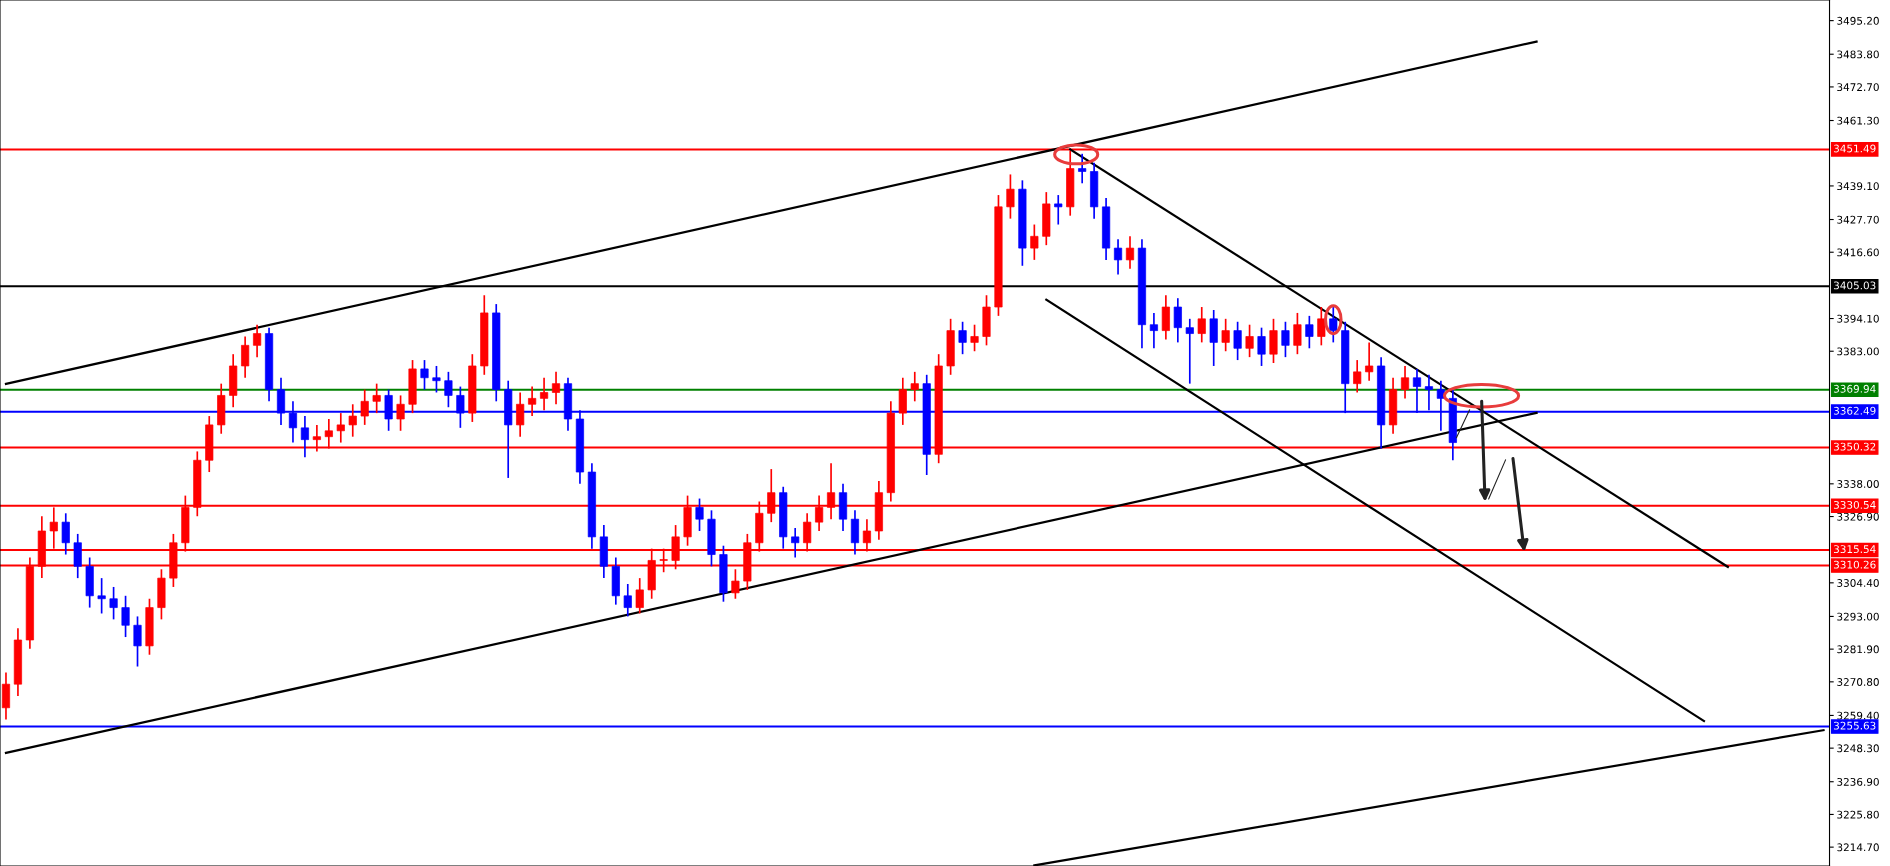  What do you see at coordinates (1858, 351) in the screenshot?
I see `y-tick-label: 3383.00` at bounding box center [1858, 351].